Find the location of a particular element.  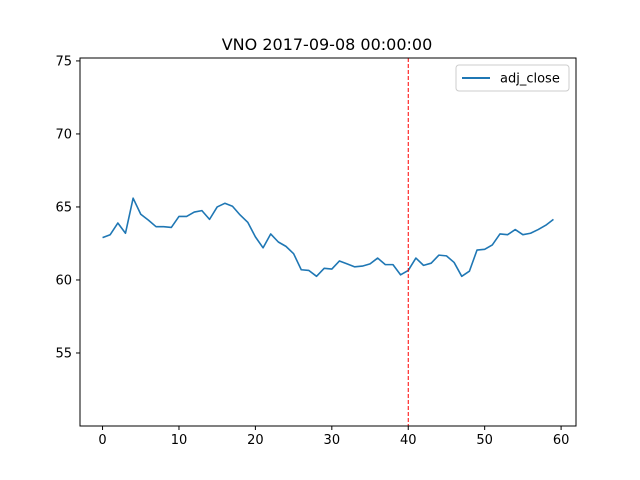

x-tick-label: 30 is located at coordinates (332, 440).